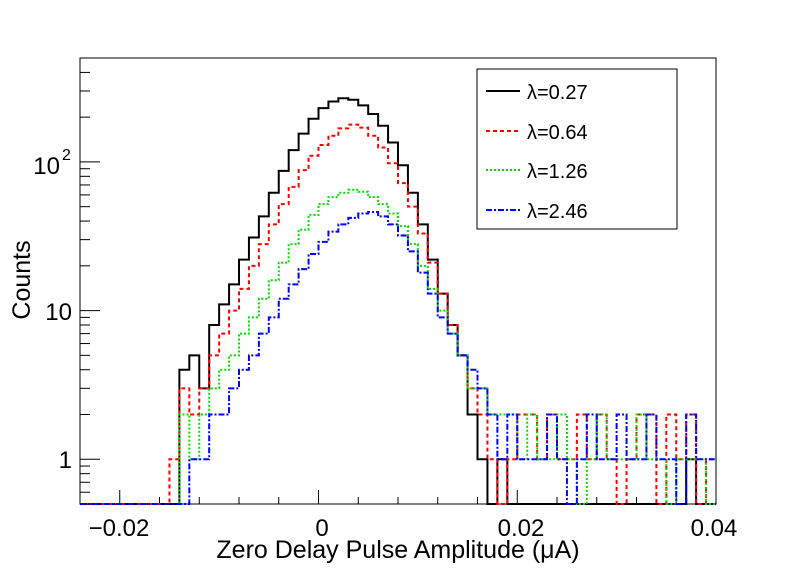 The height and width of the screenshot is (572, 796). Describe the element at coordinates (521, 528) in the screenshot. I see `x-tick-label: 0.02` at that location.